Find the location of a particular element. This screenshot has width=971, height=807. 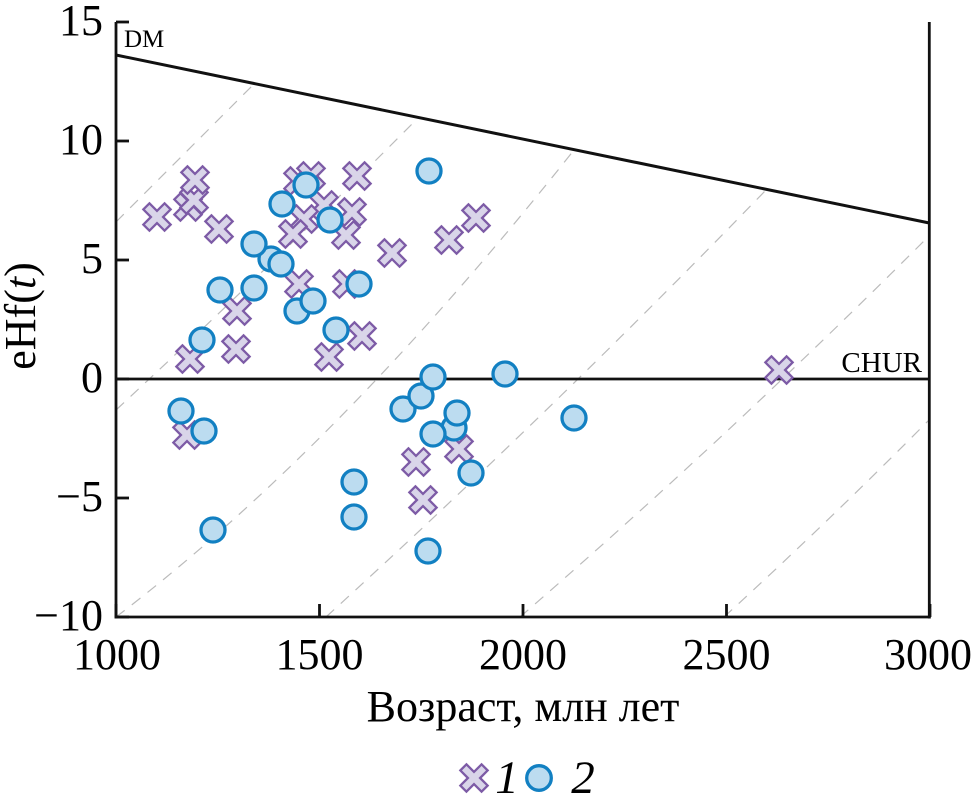

svg-text: 1500 is located at coordinates (320, 654).